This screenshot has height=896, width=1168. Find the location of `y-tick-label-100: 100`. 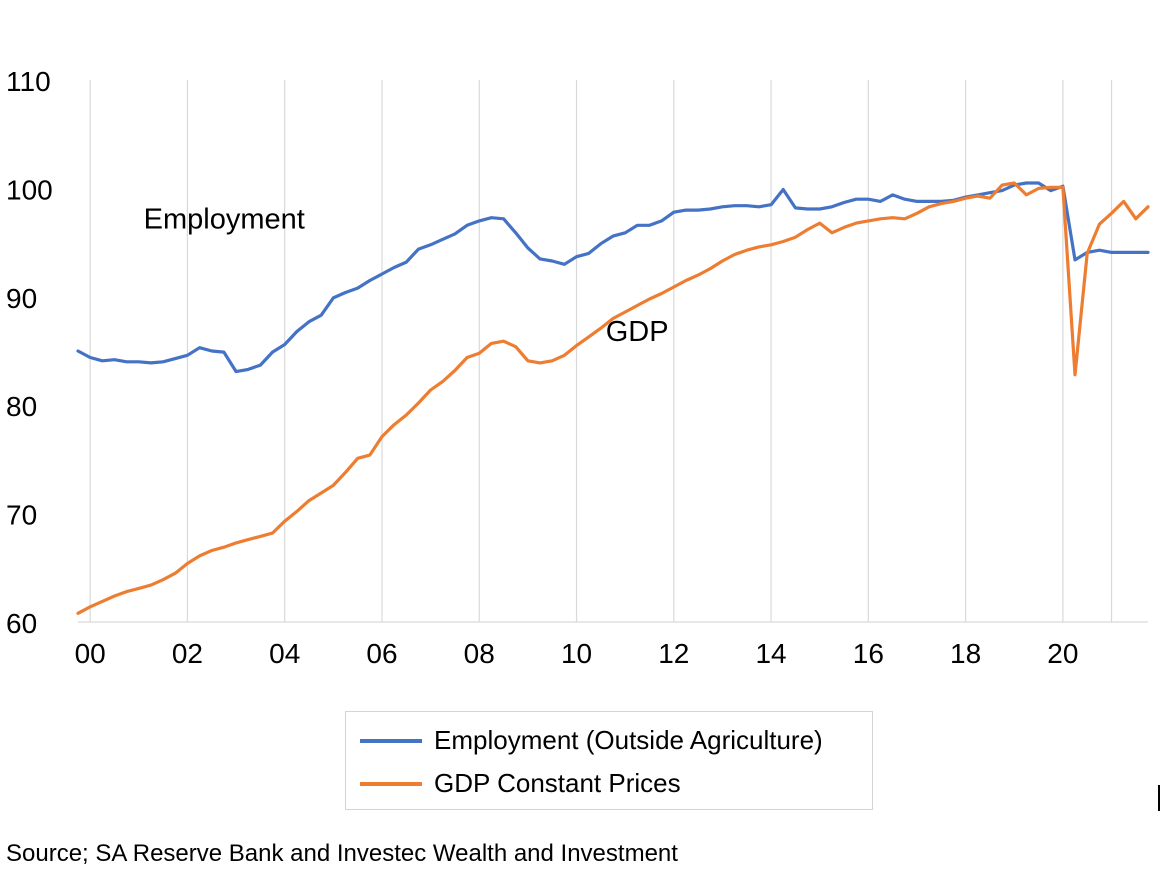

y-tick-label-100: 100 is located at coordinates (29, 189).